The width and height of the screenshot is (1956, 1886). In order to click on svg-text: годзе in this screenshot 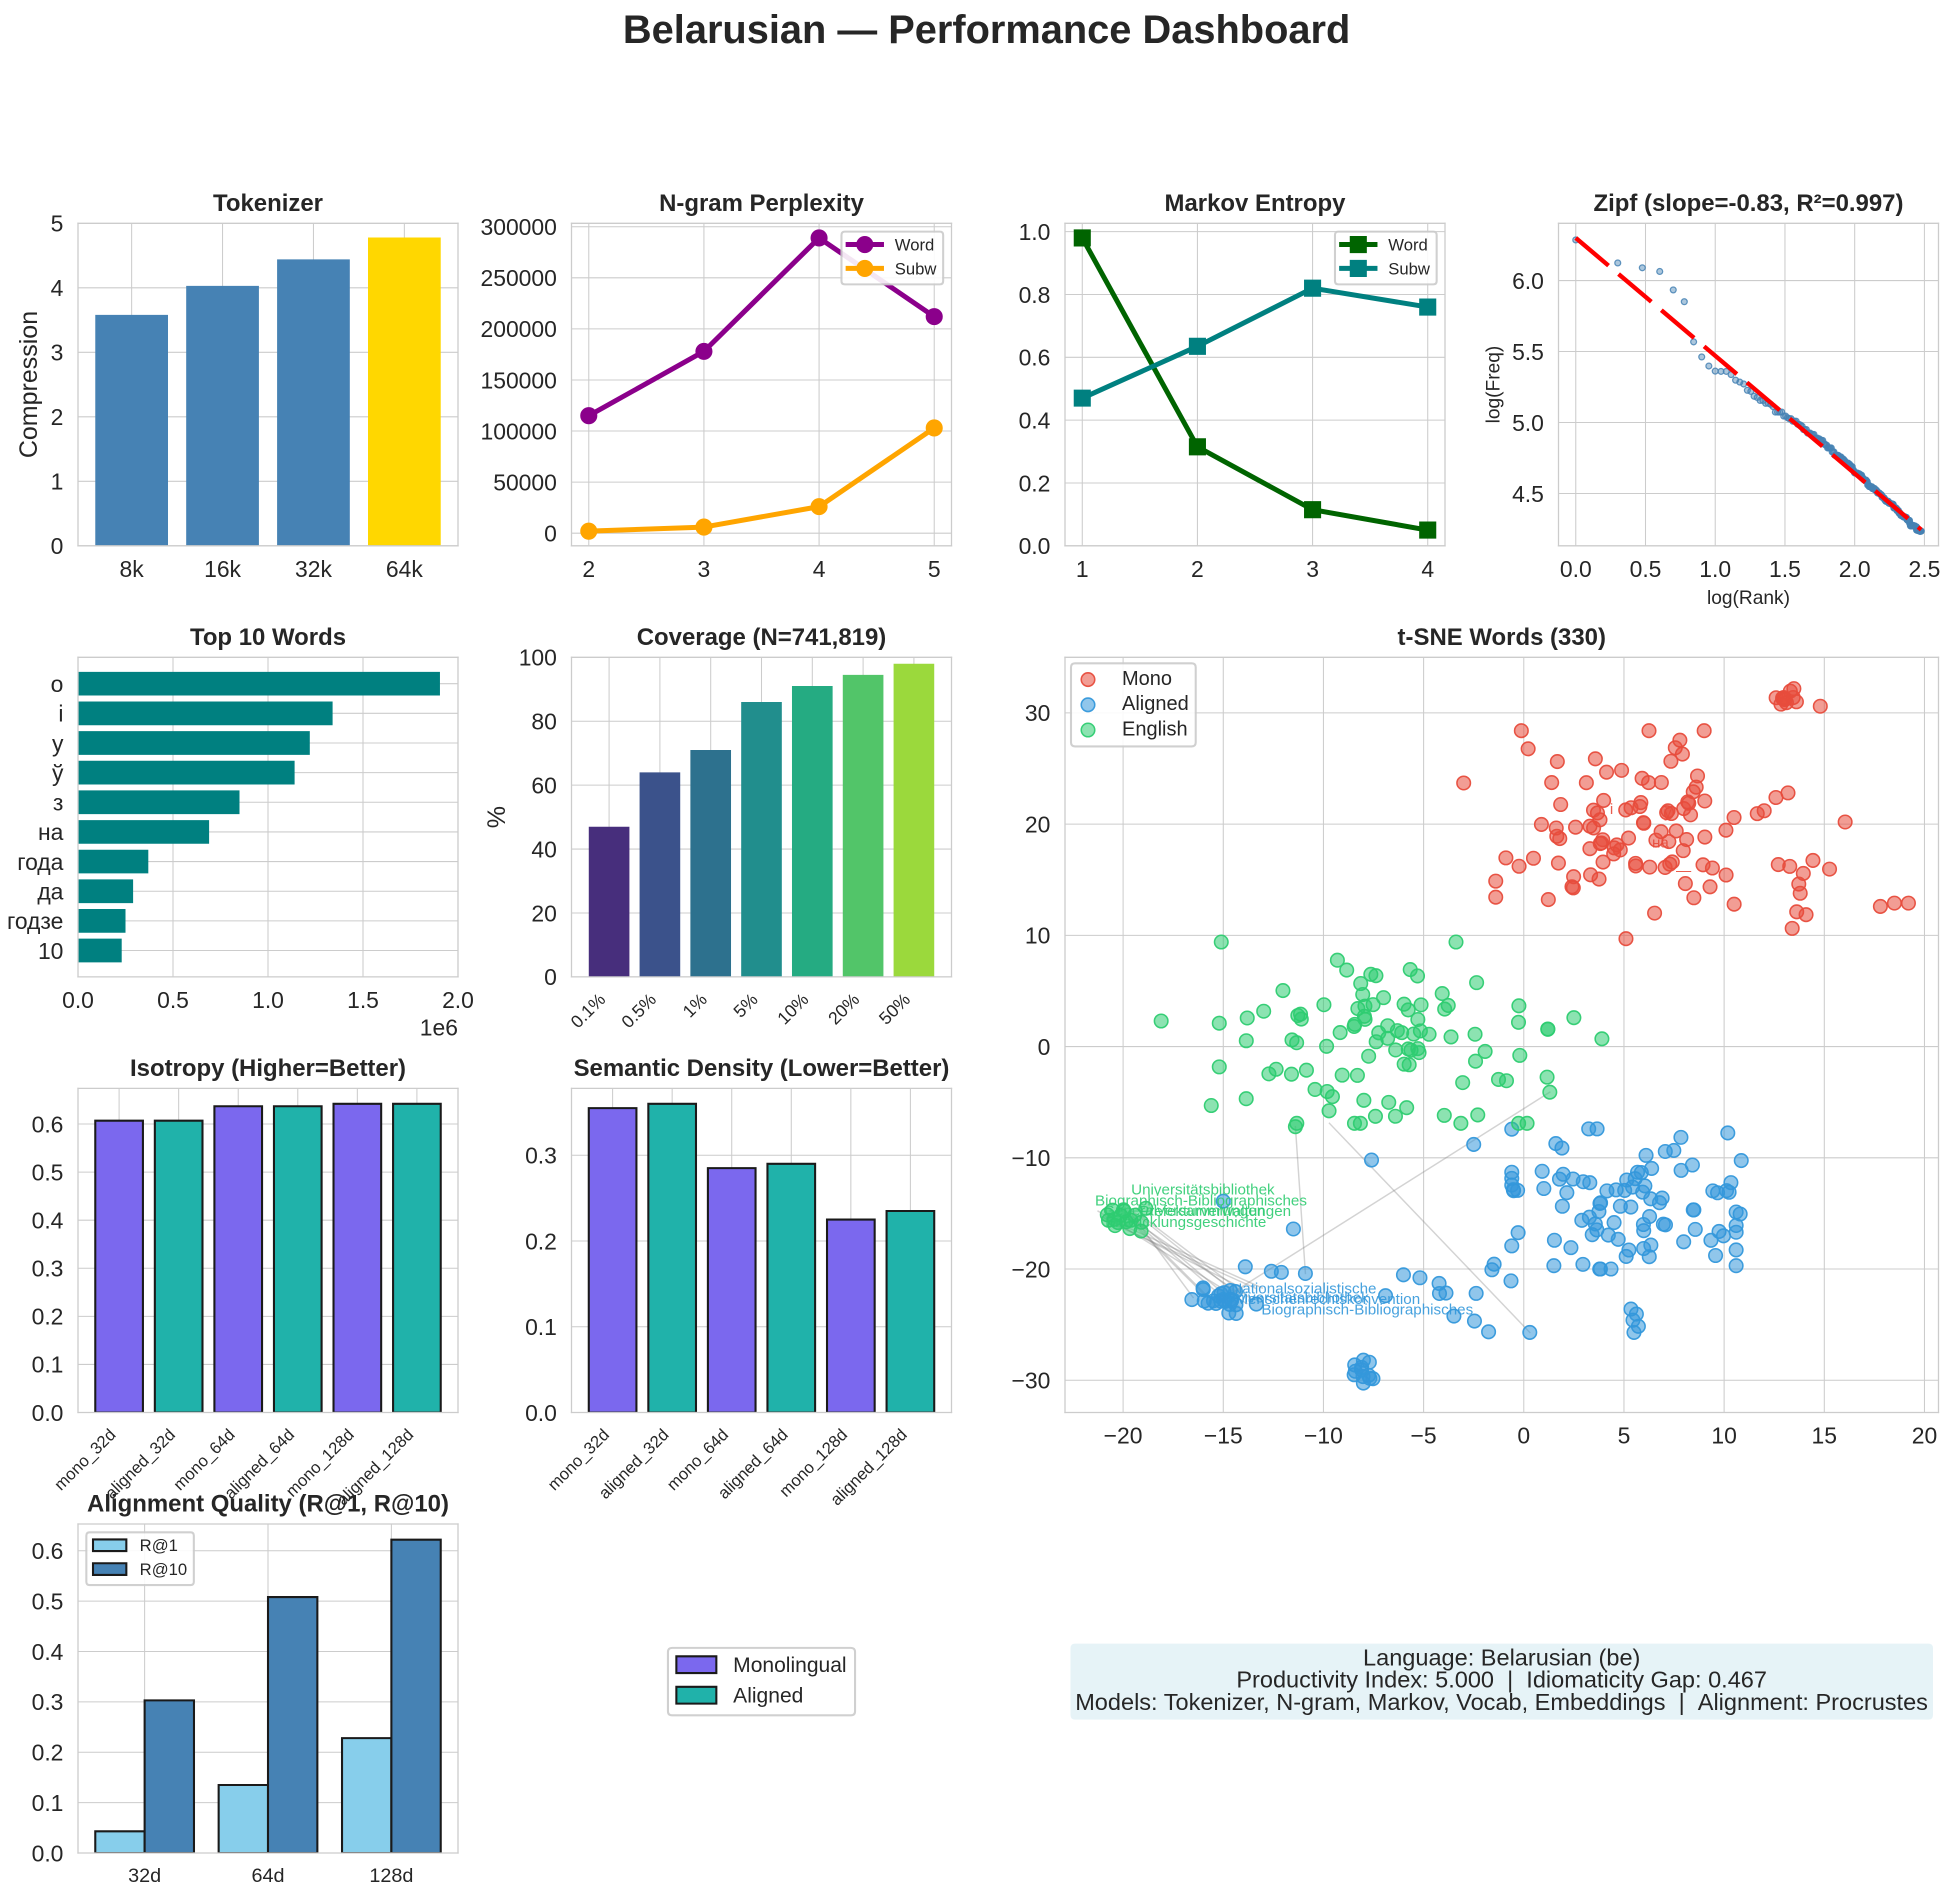, I will do `click(35, 921)`.